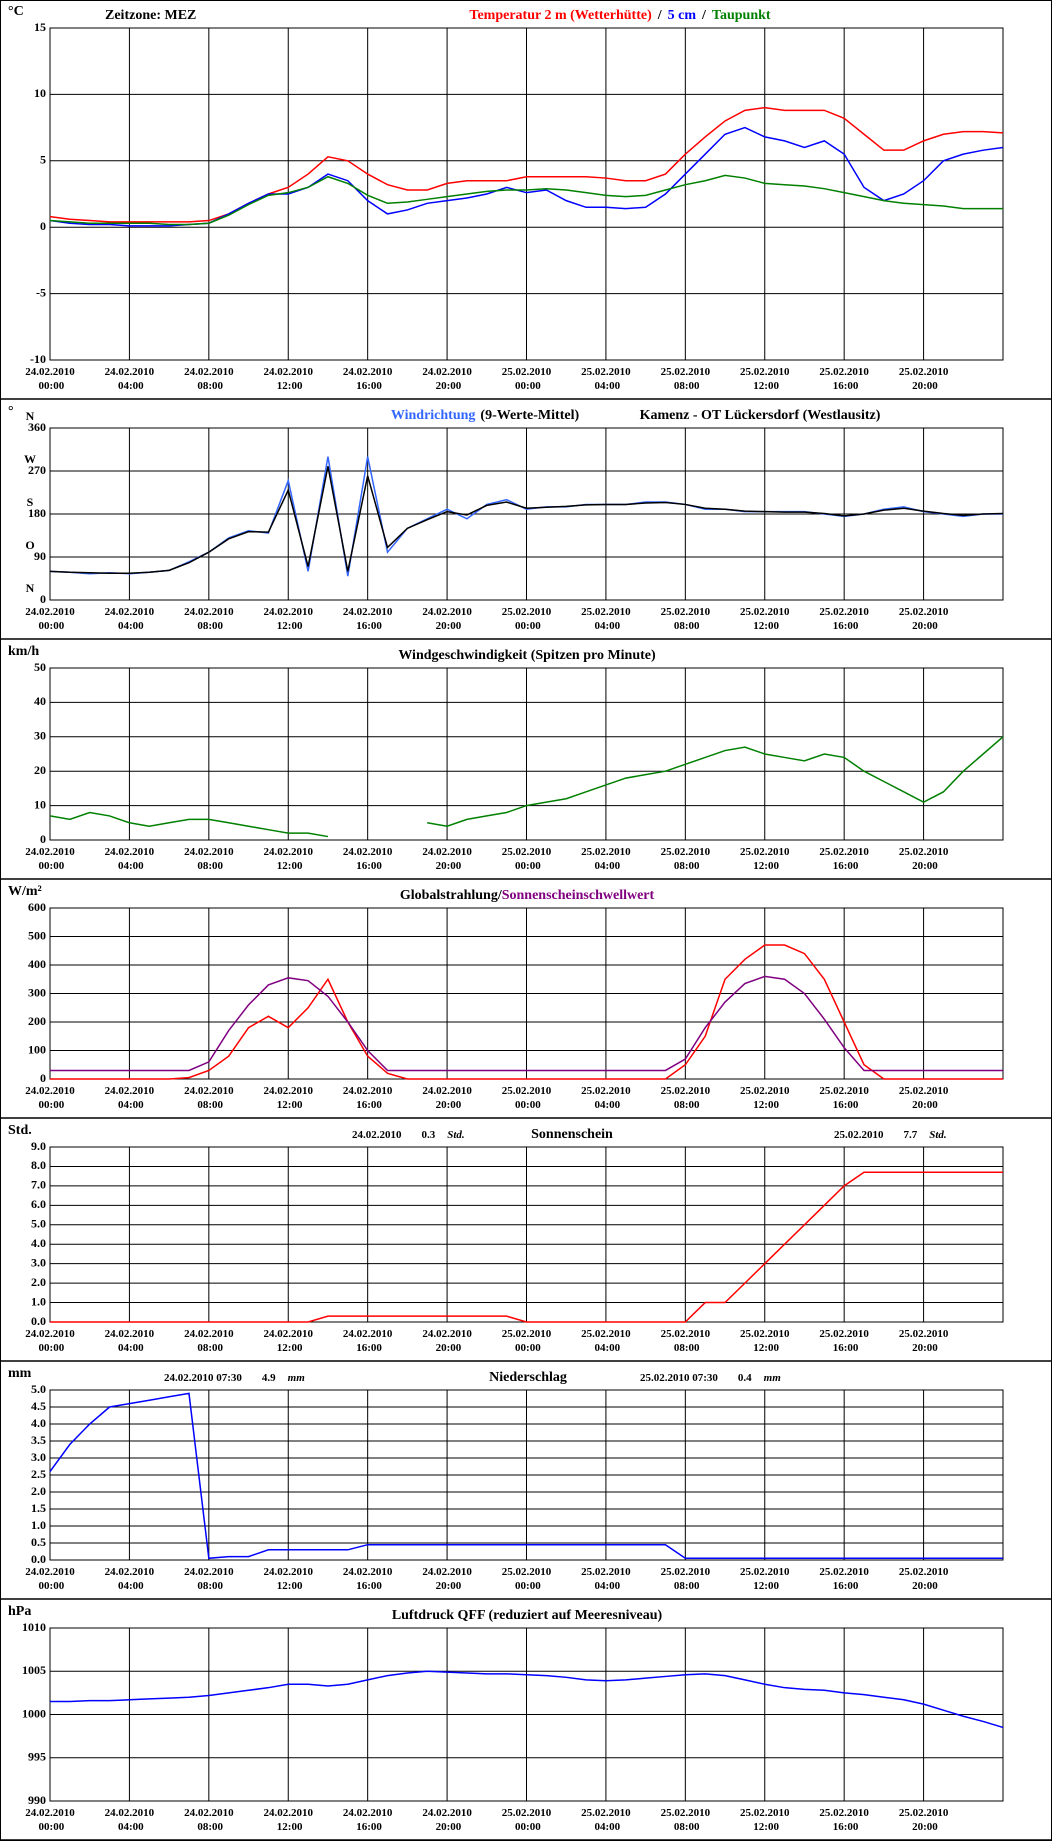  Describe the element at coordinates (408, 1135) in the screenshot. I see `annotation: 24.02.2010 0.3 Std.` at that location.